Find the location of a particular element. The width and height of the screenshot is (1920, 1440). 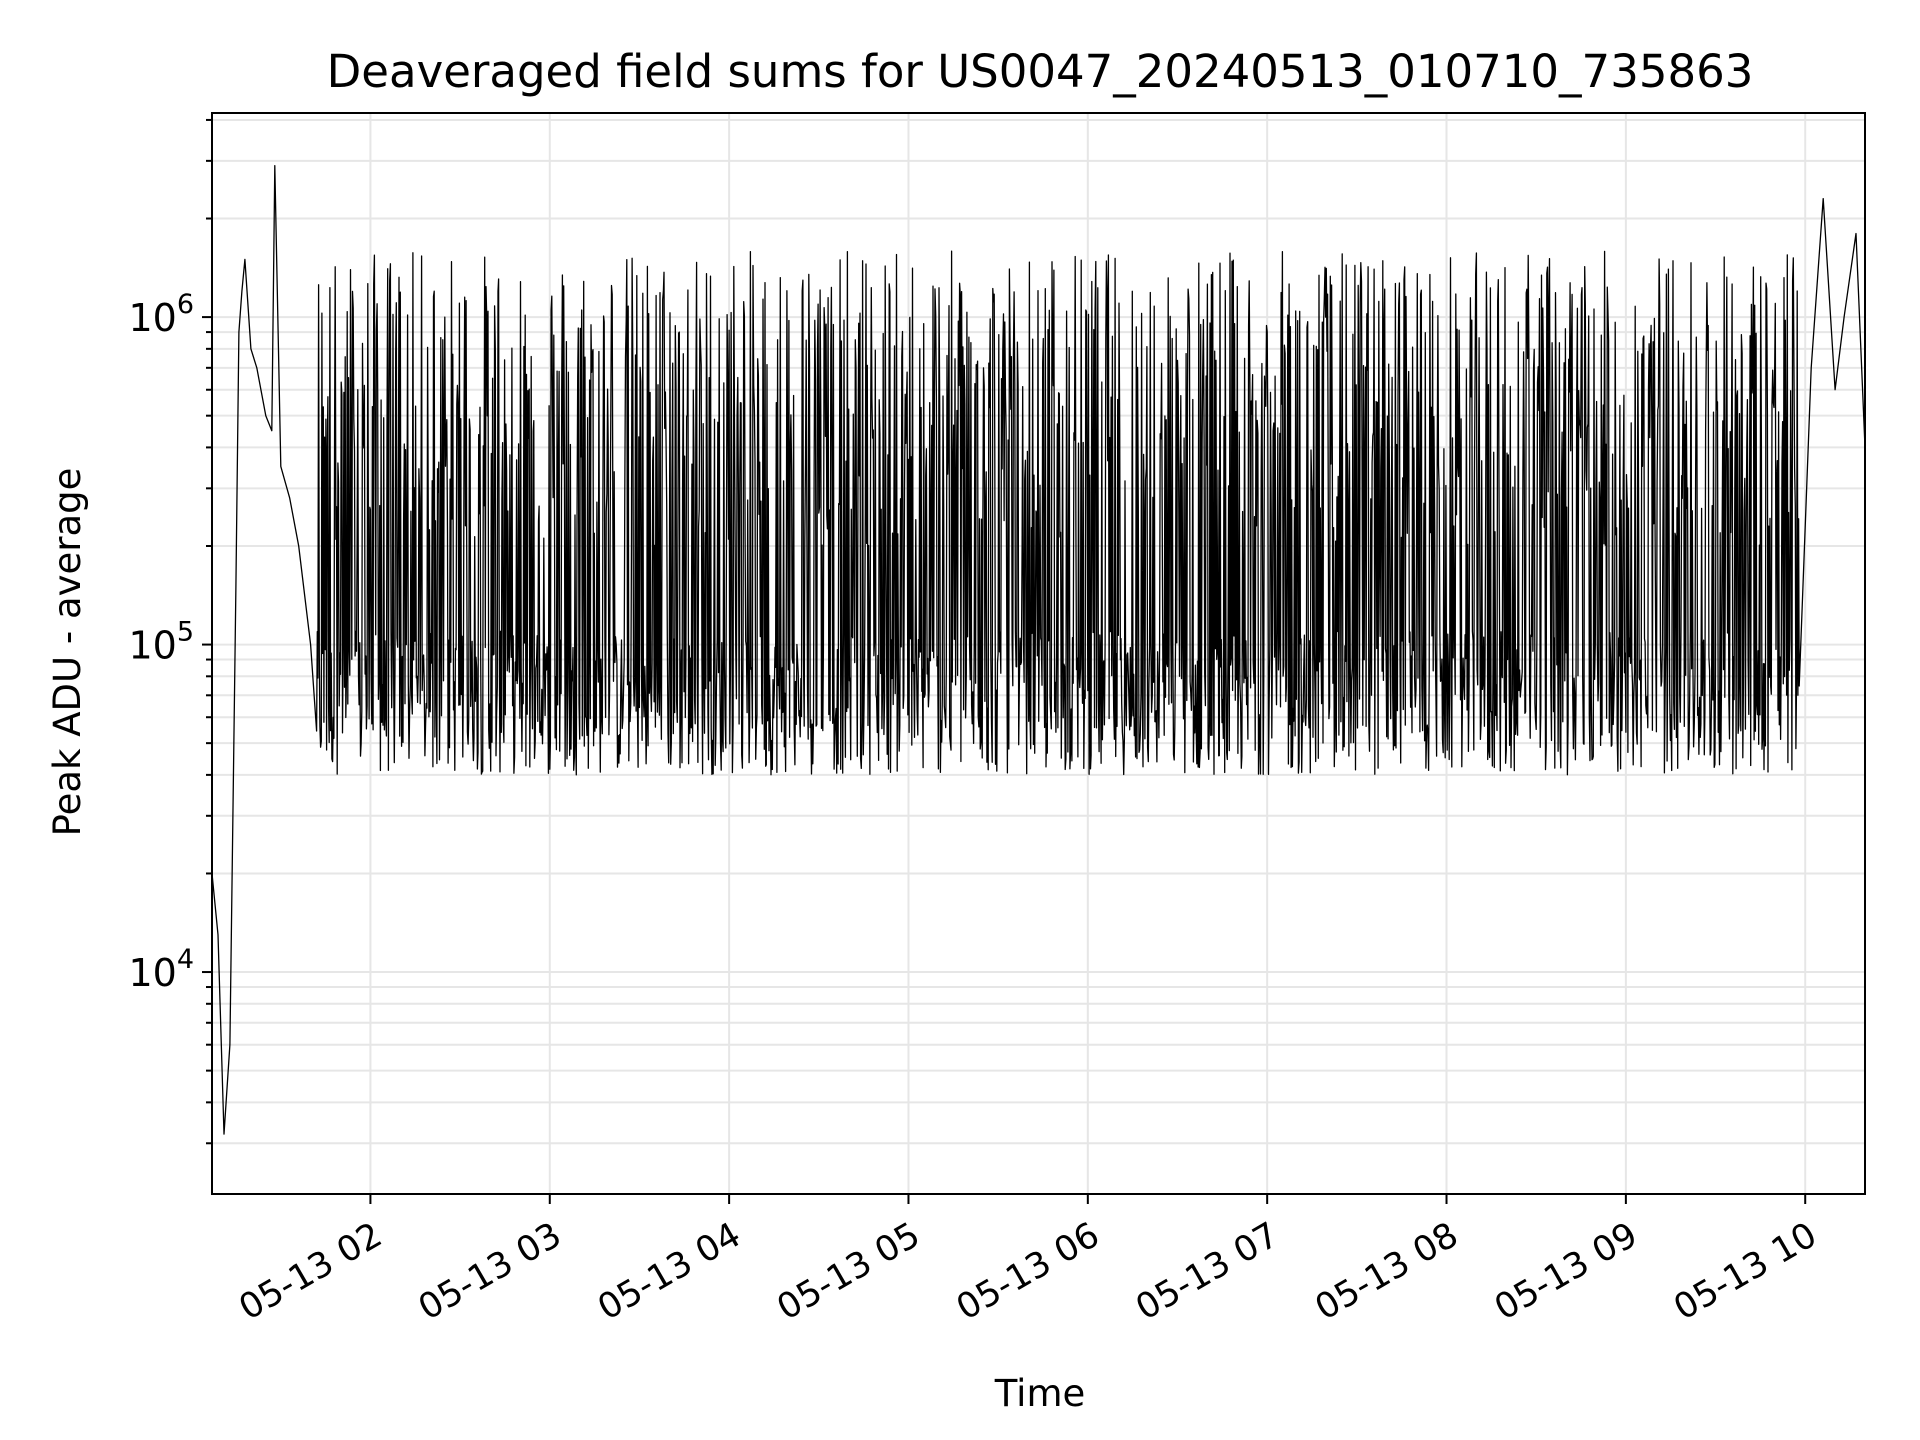

y-tick-label-exponent: 4 is located at coordinates (185, 959).